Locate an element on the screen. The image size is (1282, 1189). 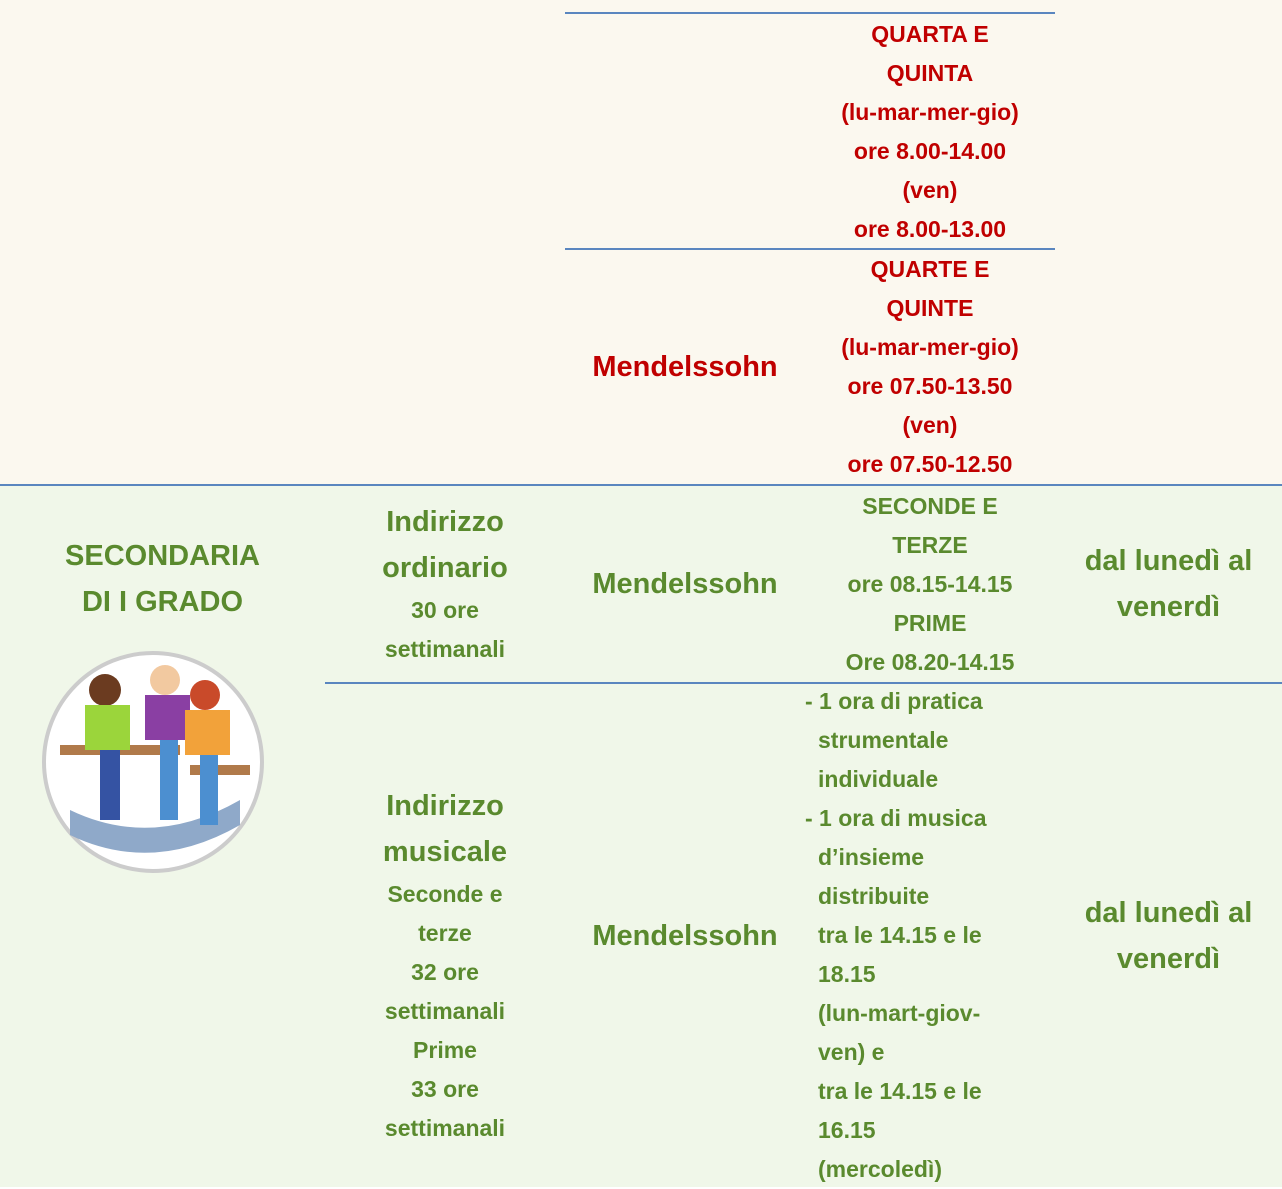
schedule-line: 16.15 is located at coordinates (847, 1130).